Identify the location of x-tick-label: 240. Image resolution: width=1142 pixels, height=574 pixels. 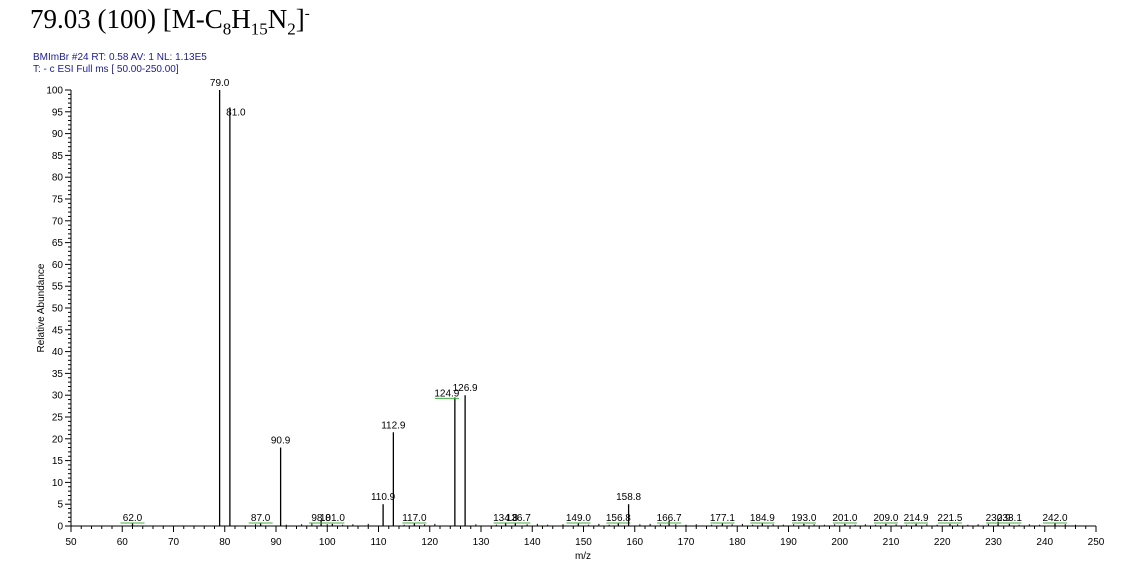
(1044, 542).